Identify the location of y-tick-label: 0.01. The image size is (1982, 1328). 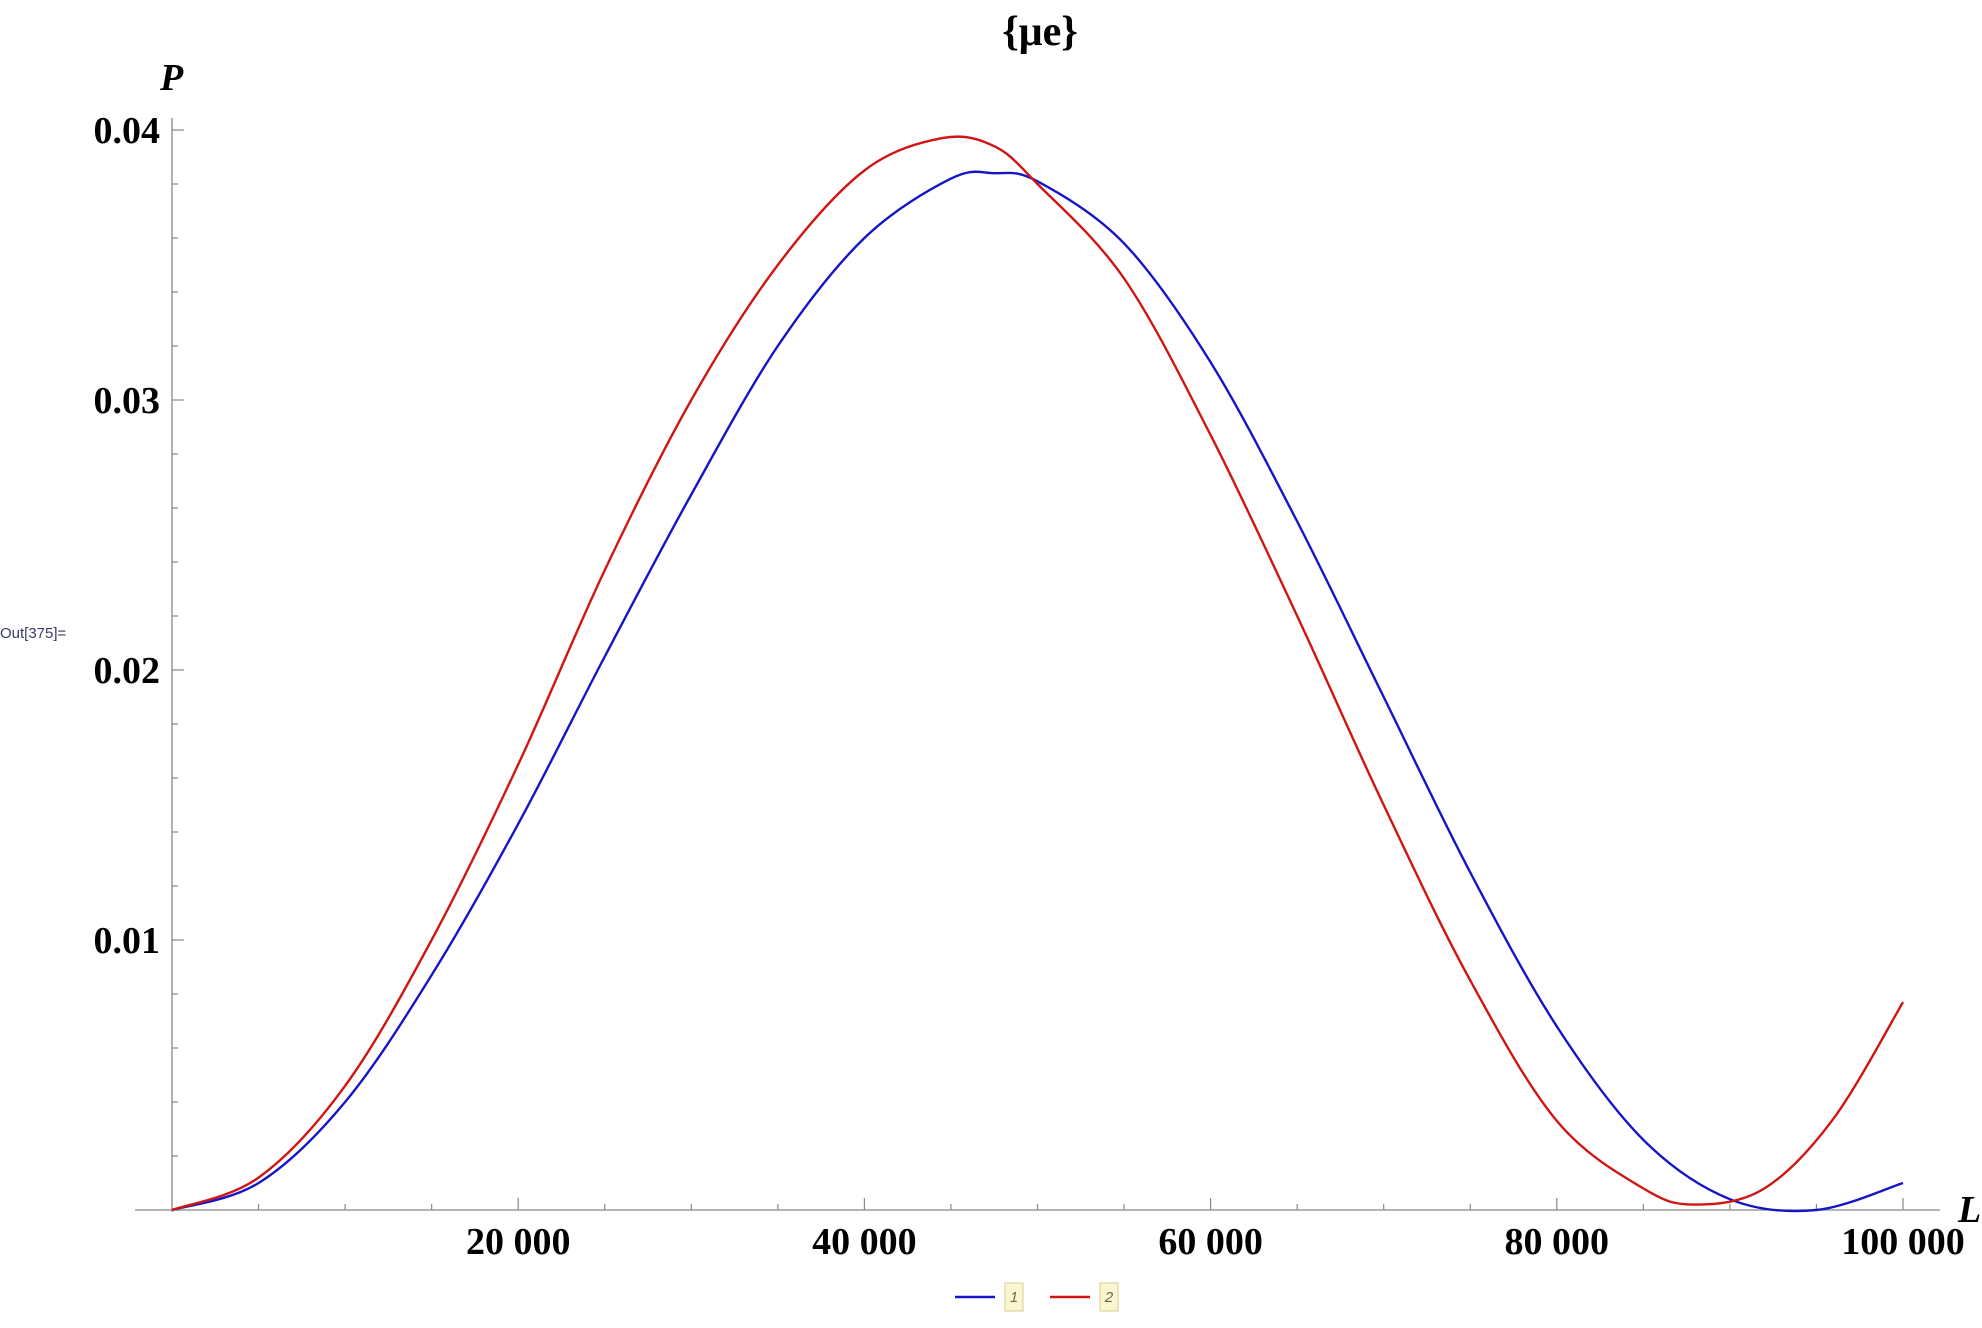
(127, 941).